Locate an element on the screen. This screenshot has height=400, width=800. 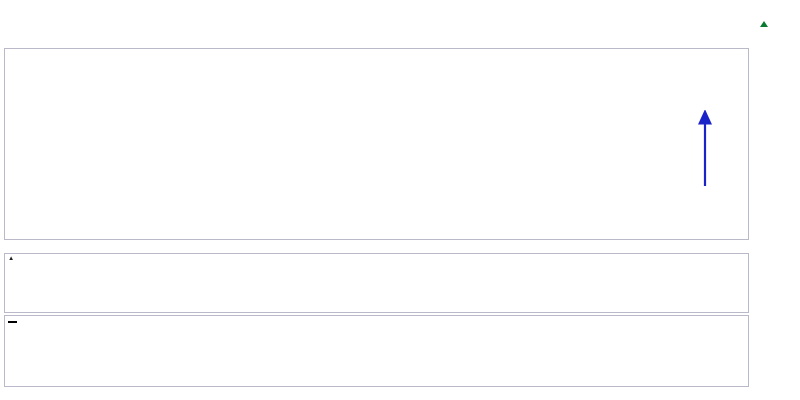
rsi-panel is located at coordinates (376, 283).